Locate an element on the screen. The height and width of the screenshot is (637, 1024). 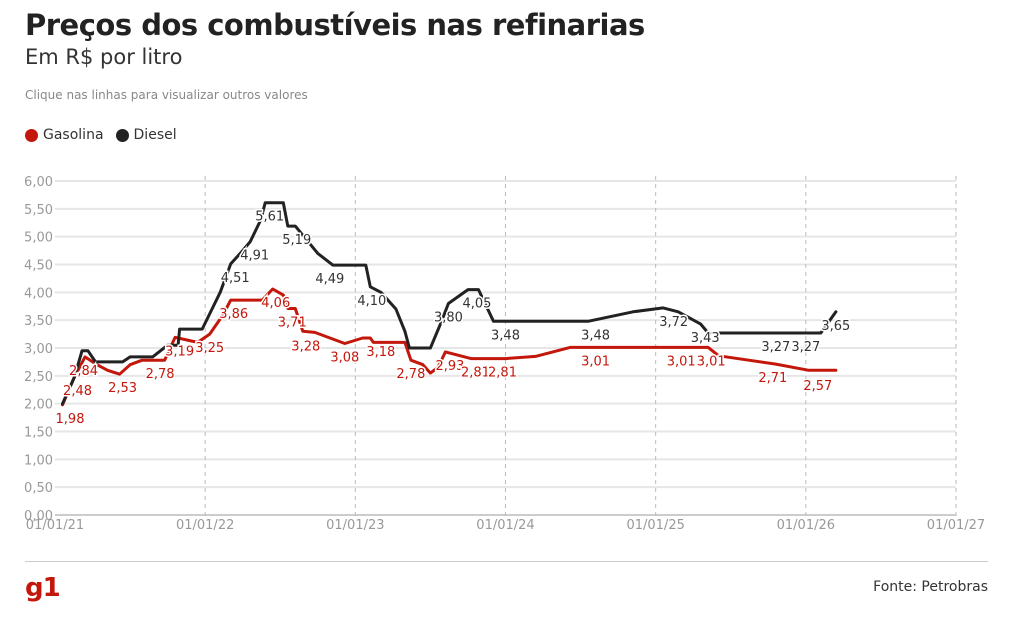
data-label-diesel: 3,72 is located at coordinates (673, 322).